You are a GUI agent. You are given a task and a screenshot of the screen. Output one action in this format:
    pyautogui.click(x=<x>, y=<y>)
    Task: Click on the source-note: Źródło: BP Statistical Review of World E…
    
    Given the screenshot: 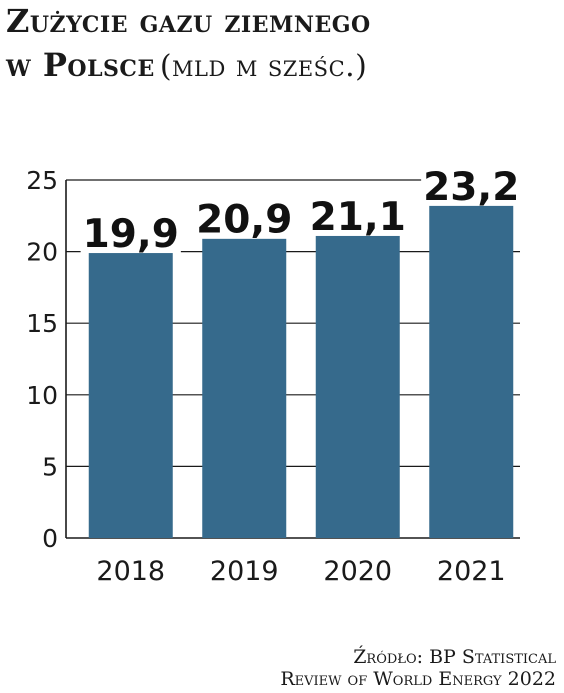 What is the action you would take?
    pyautogui.click(x=418, y=668)
    